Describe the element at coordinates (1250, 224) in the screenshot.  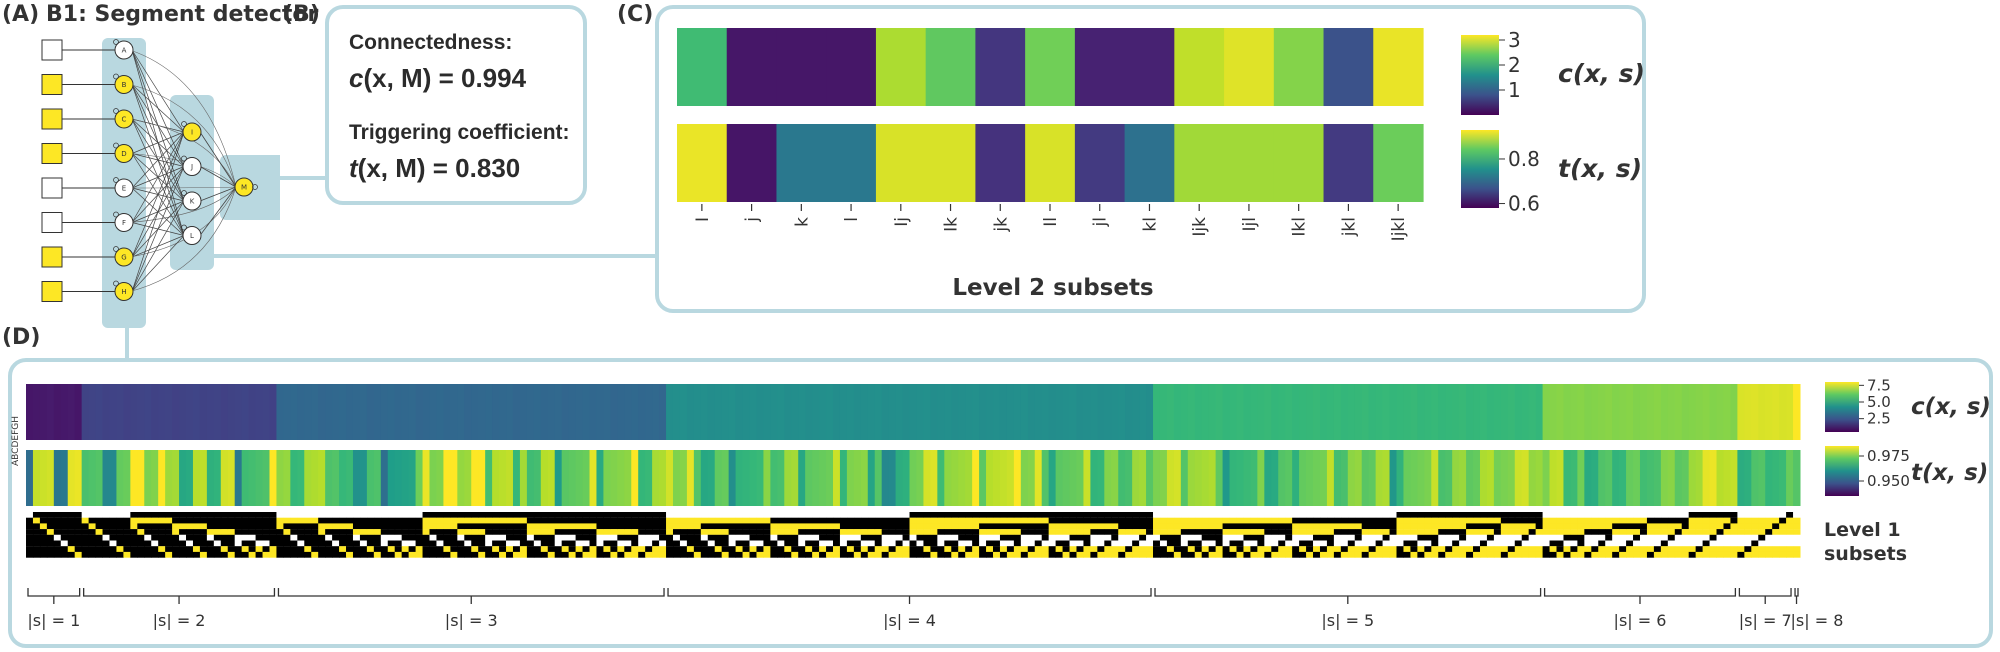
I see `level2-tick-label: Ijl` at that location.